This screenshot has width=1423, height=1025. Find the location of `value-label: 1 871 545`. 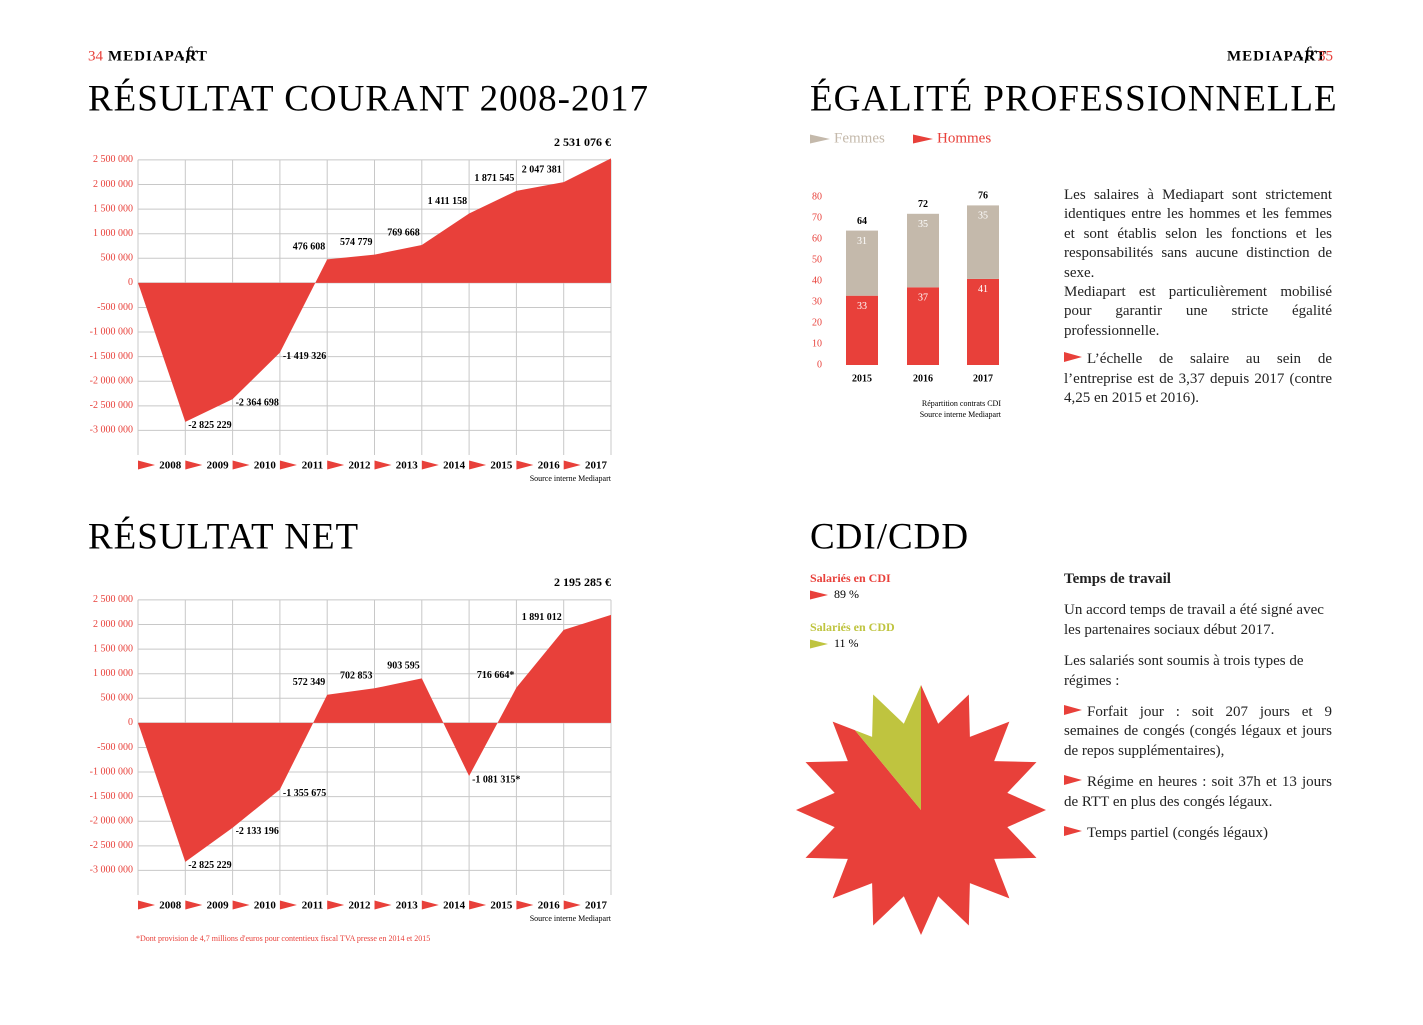

value-label: 1 871 545 is located at coordinates (494, 178).